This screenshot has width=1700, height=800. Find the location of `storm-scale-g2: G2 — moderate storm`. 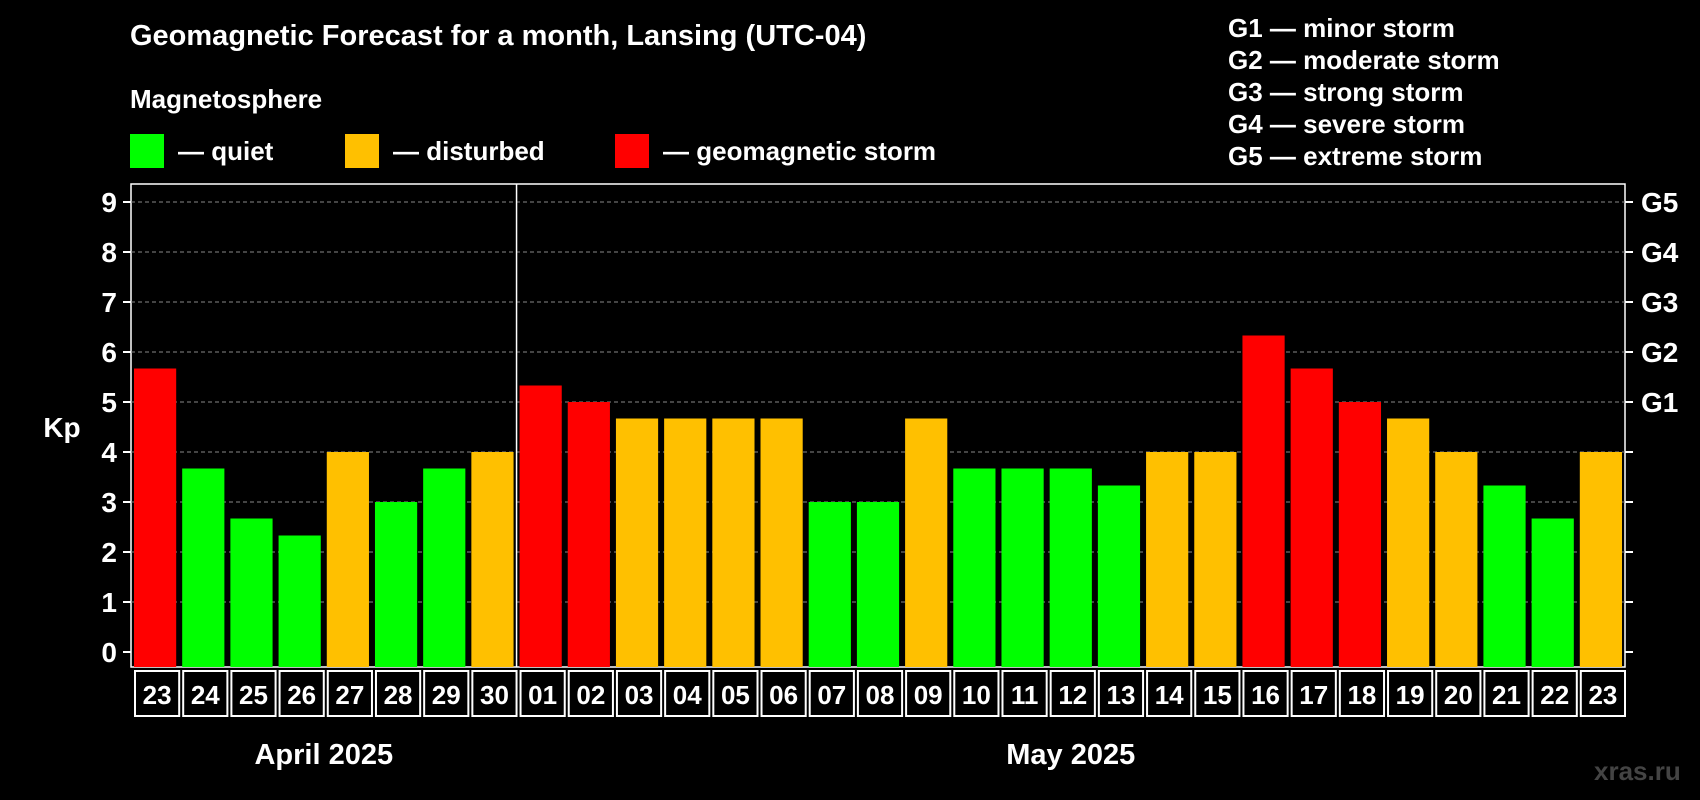

storm-scale-g2: G2 — moderate storm is located at coordinates (1364, 60).